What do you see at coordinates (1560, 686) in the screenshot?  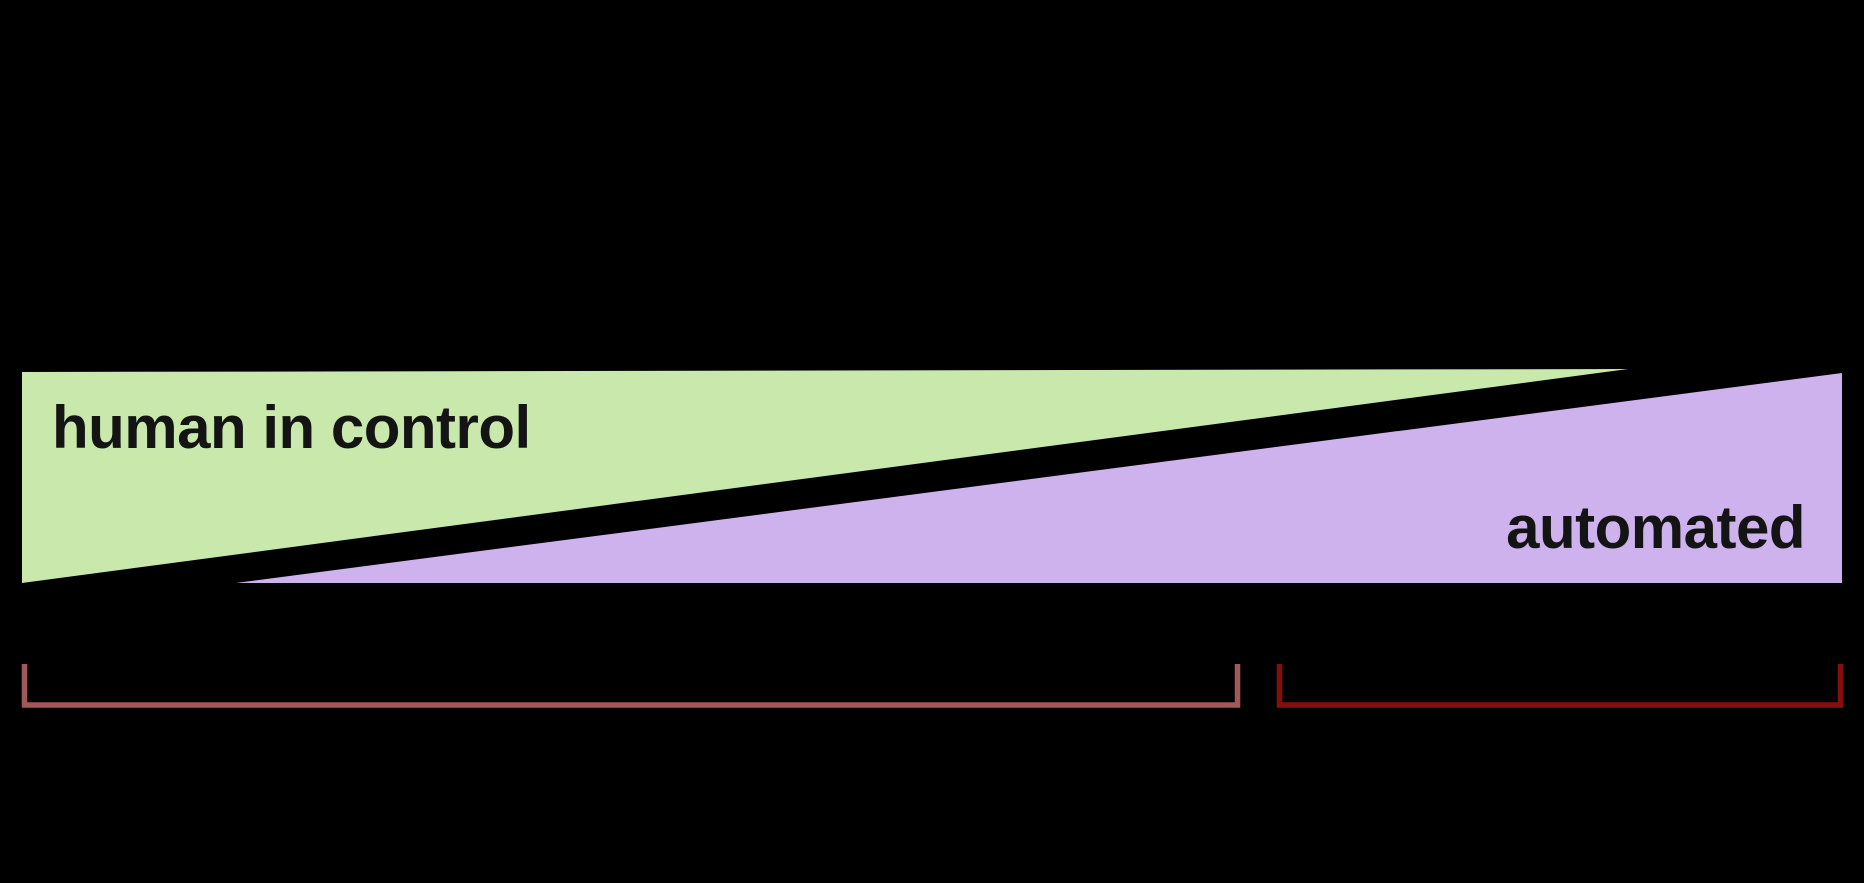 I see `right-bracket` at bounding box center [1560, 686].